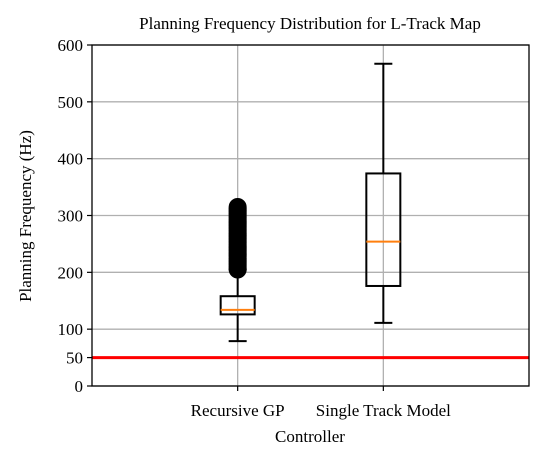 This screenshot has width=548, height=466. I want to click on y-tick-label: 0, so click(79, 386).